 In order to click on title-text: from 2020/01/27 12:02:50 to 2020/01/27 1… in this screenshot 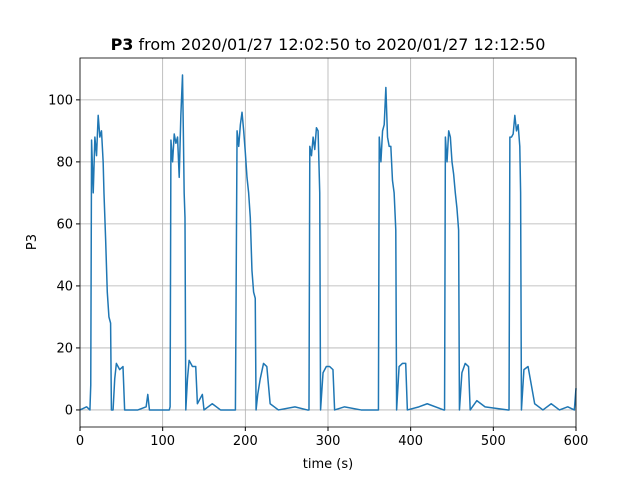, I will do `click(342, 44)`.